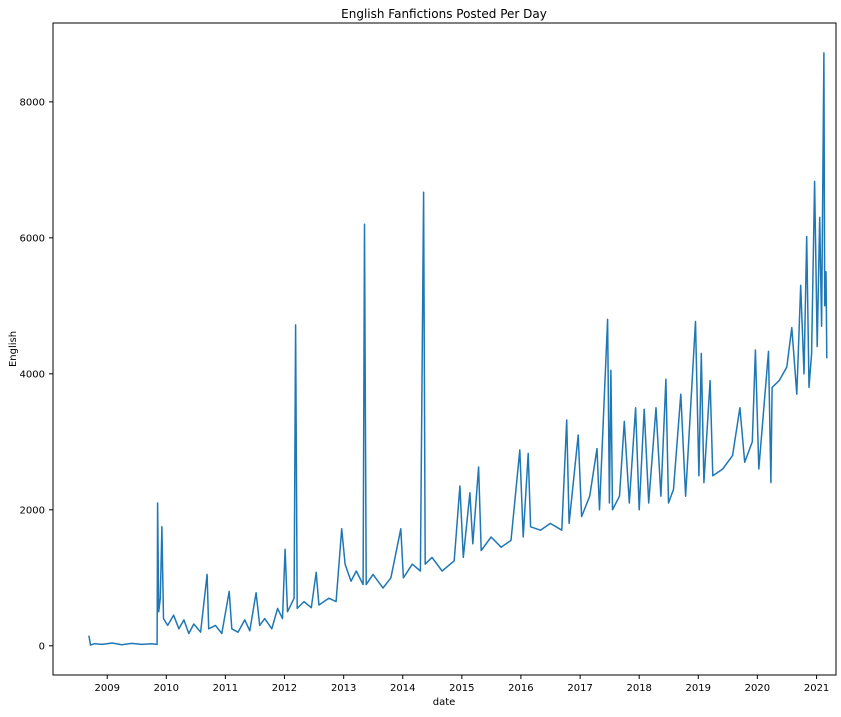 Image resolution: width=841 pixels, height=717 pixels. Describe the element at coordinates (32, 102) in the screenshot. I see `y-tick-label: 8000` at that location.